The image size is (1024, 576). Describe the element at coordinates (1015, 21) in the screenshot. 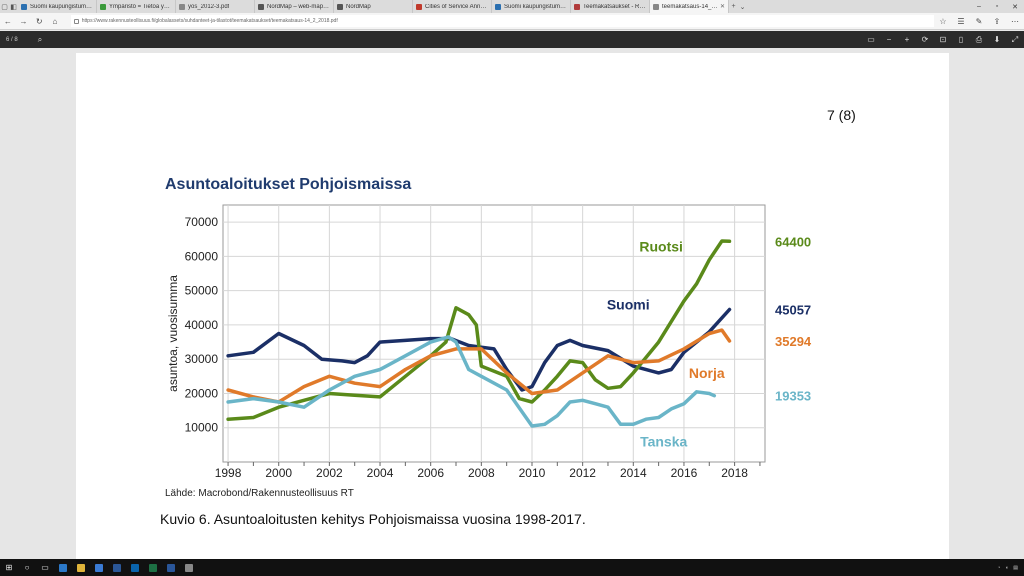

I see `more-icon: ⋯` at that location.